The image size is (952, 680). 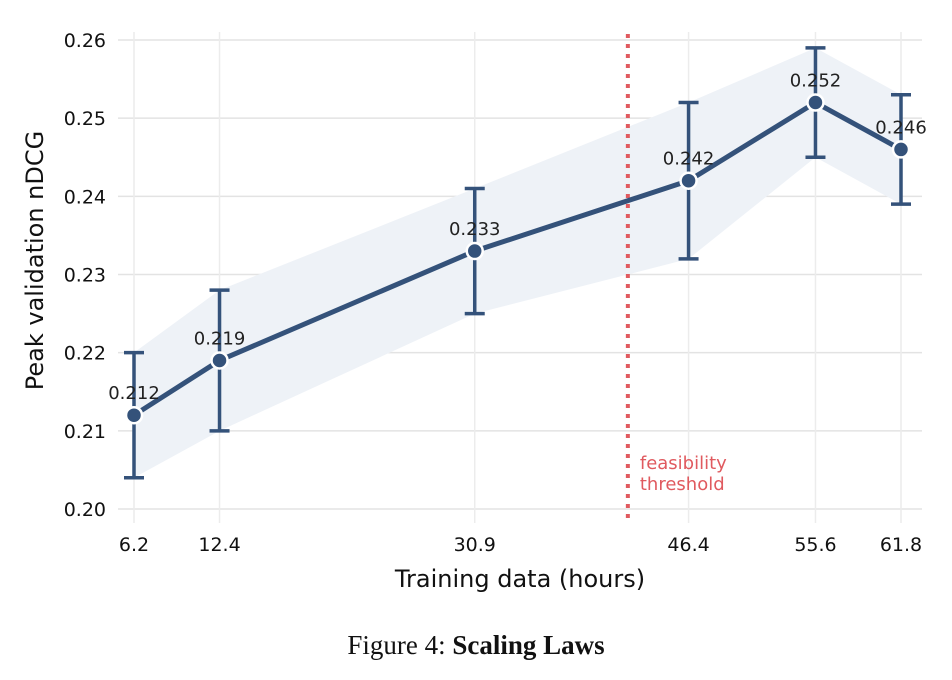 What do you see at coordinates (35, 260) in the screenshot?
I see `y-axis-title: Peak validation nDCG` at bounding box center [35, 260].